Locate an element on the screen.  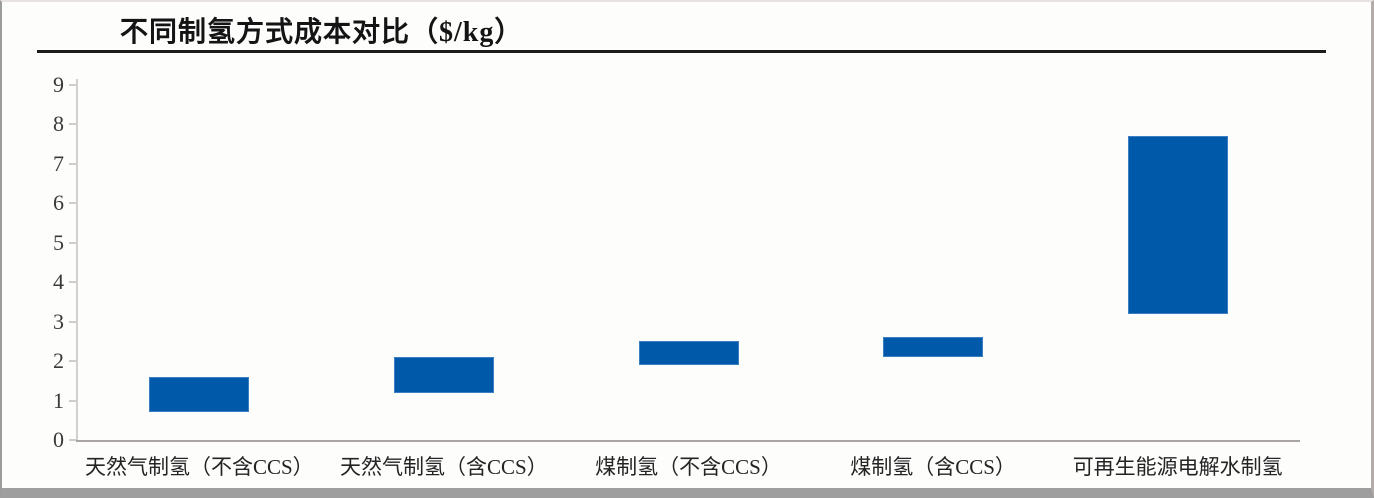
y-tick-label: 7 is located at coordinates (58, 163).